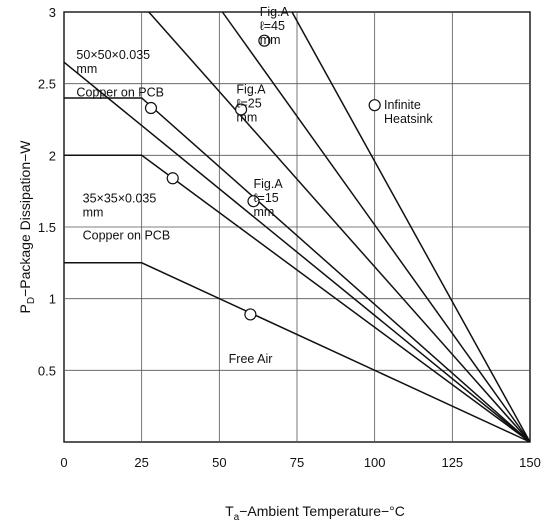  What do you see at coordinates (315, 513) in the screenshot?
I see `x-axis-title: Ta−Ambient Temperature−°C` at bounding box center [315, 513].